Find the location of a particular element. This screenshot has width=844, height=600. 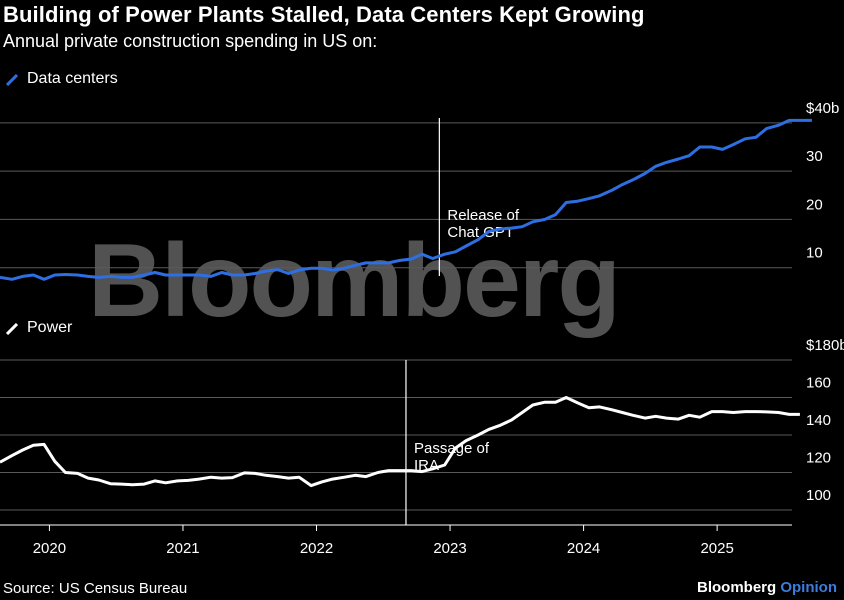

legend-data-centers: Data centers is located at coordinates (61, 79).